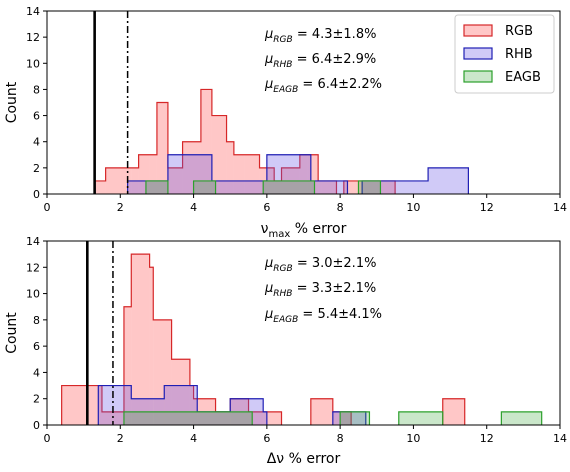 The image size is (570, 472). I want to click on x-axis-label: Δν % error, so click(304, 459).